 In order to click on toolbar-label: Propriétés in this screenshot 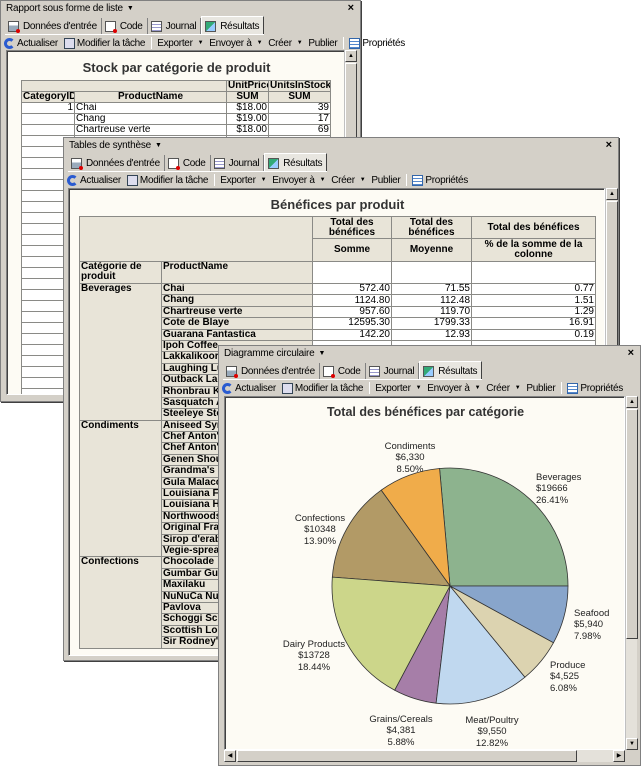, I will do `click(446, 180)`.